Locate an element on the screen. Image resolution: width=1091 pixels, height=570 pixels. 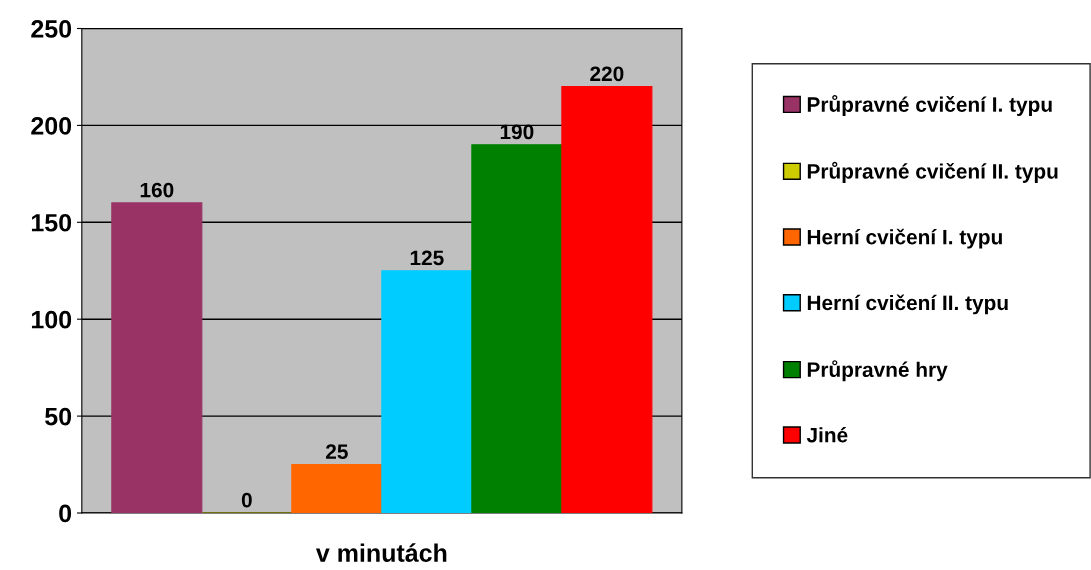
y-tick-label: 50 is located at coordinates (58, 416).